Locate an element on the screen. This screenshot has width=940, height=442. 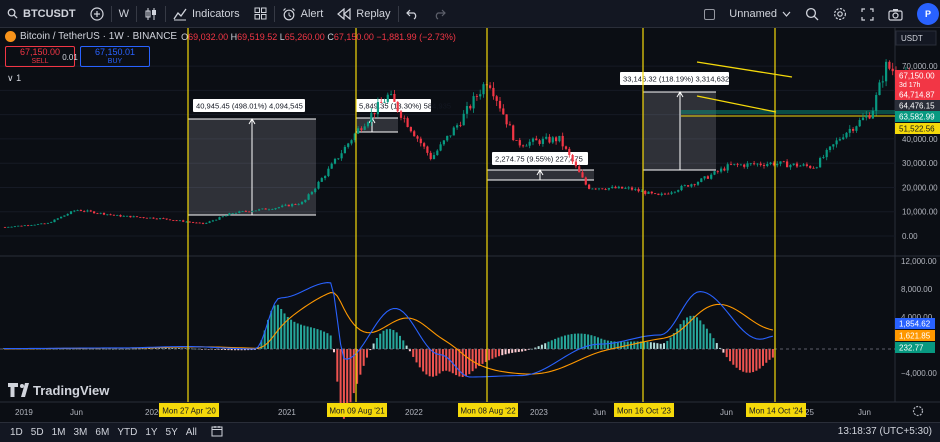
range-5y: 5Y is located at coordinates (171, 432).